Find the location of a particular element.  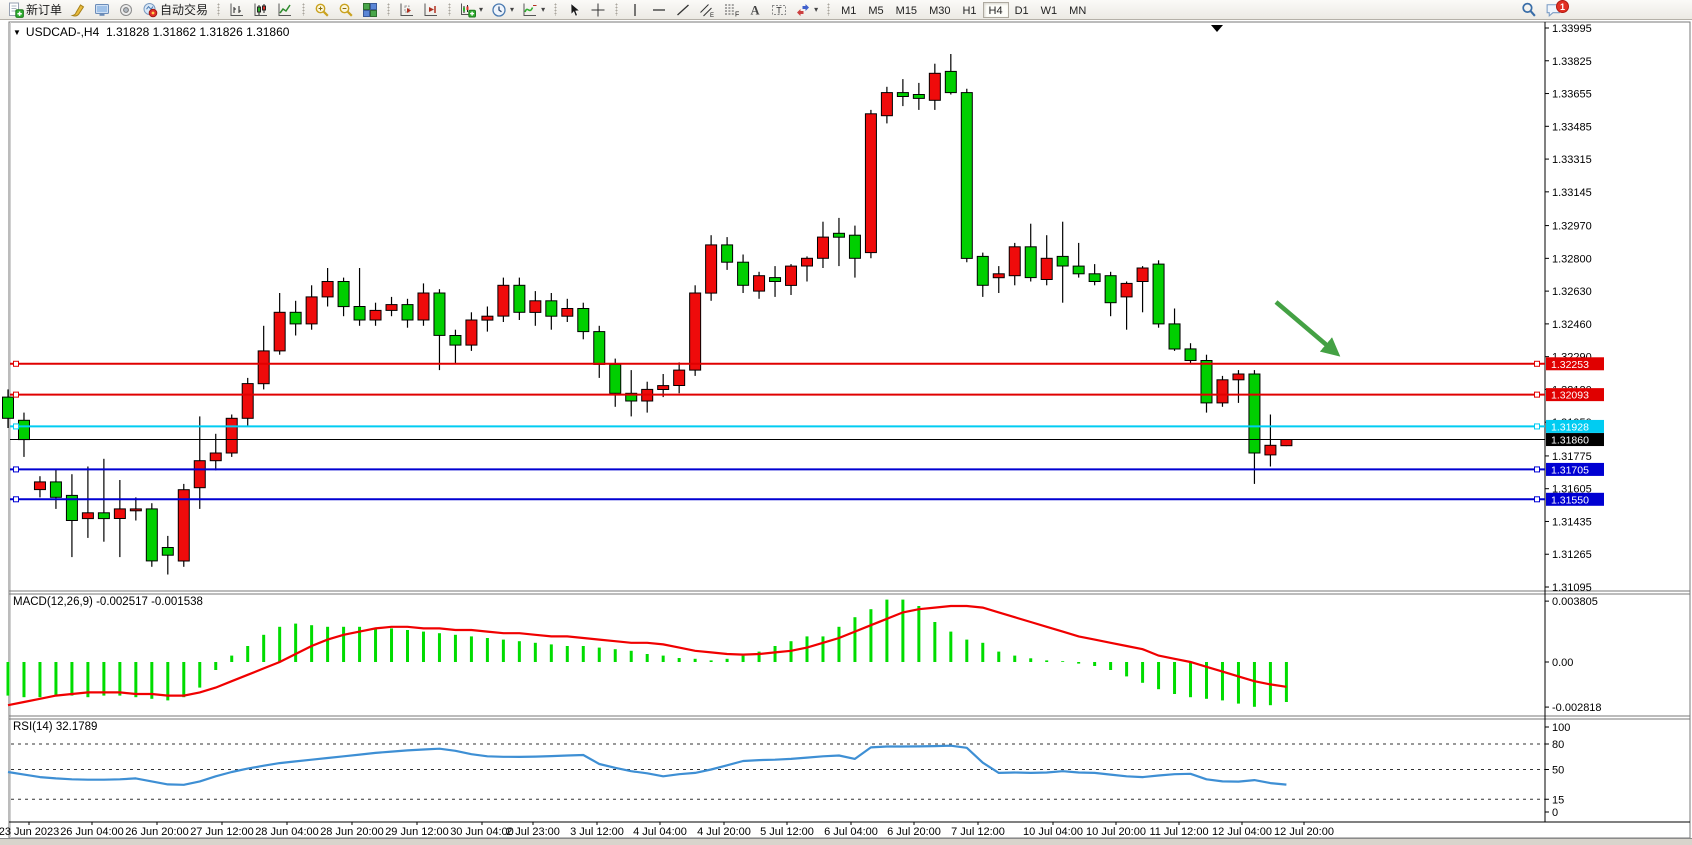

toolbar-right-tools: 1 is located at coordinates (1542, 9).